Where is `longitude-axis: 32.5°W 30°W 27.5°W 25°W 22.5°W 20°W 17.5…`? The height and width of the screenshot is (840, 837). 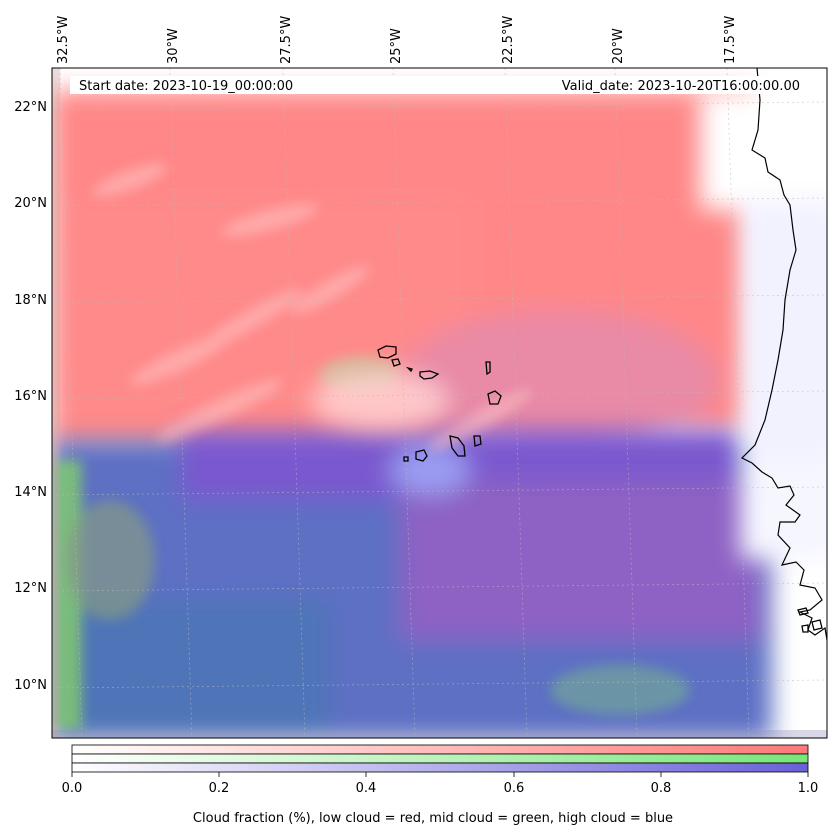 longitude-axis: 32.5°W 30°W 27.5°W 25°W 22.5°W 20°W 17.5… is located at coordinates (397, 40).